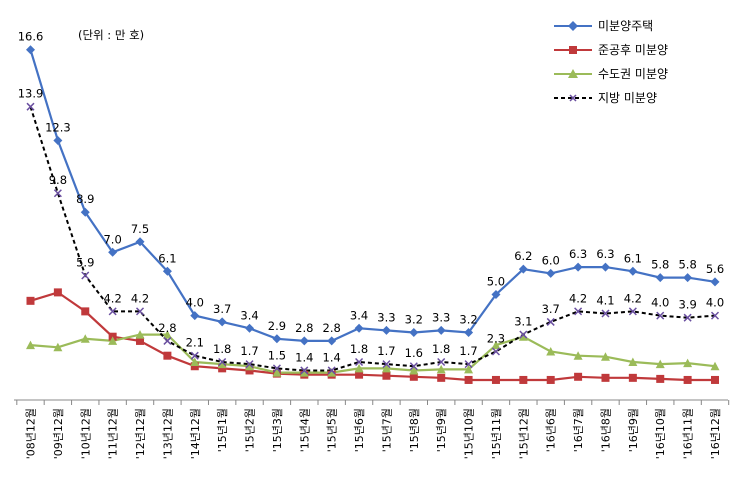  What do you see at coordinates (523, 433) in the screenshot?
I see `x-tick-label: '15년12월` at bounding box center [523, 433].